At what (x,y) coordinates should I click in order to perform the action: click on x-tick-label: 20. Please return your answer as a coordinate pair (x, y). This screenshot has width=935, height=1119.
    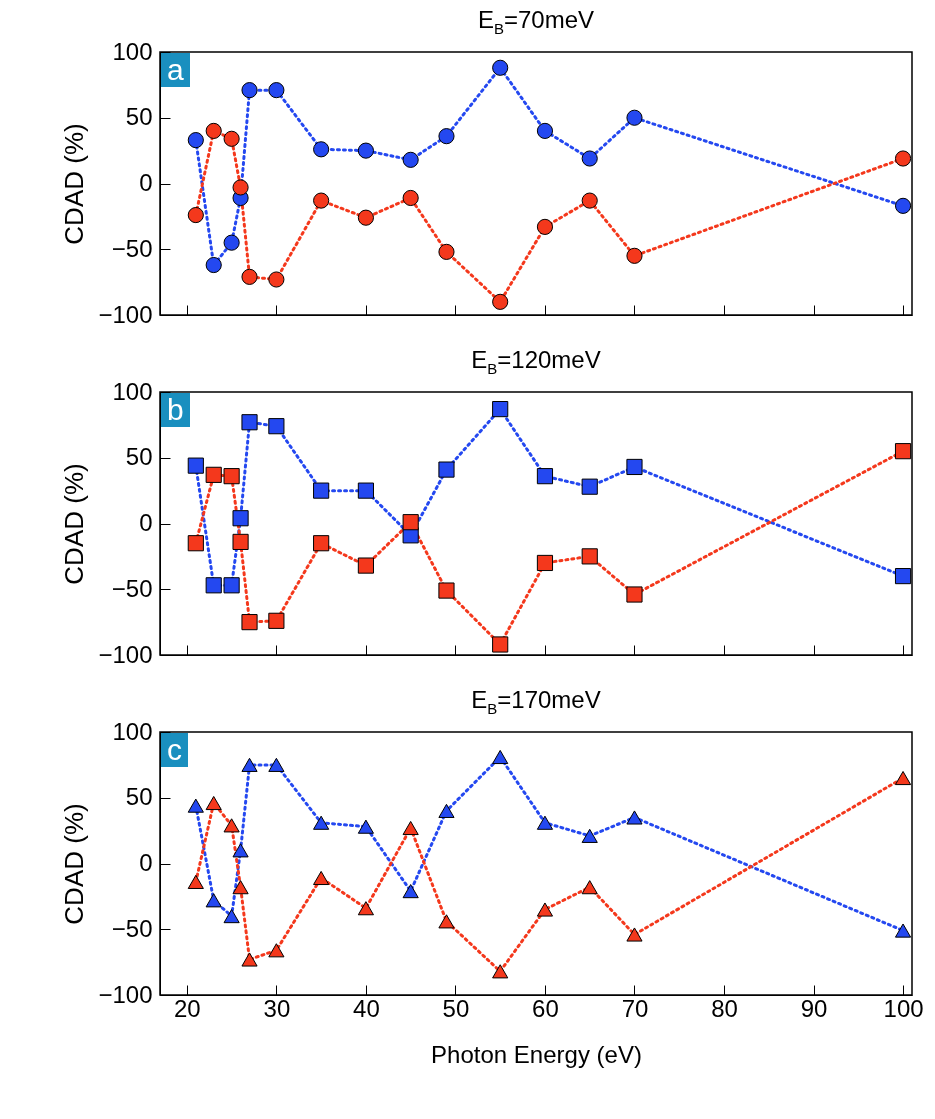
    Looking at the image, I should click on (187, 1008).